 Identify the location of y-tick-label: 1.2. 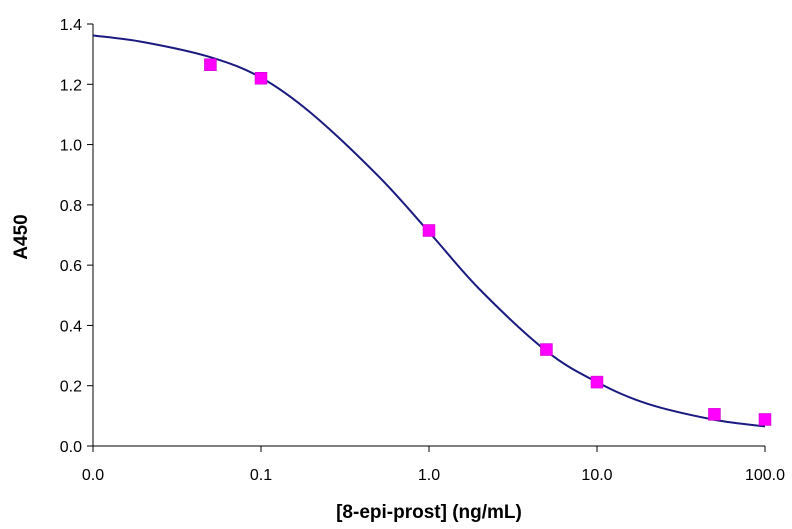
(71, 85).